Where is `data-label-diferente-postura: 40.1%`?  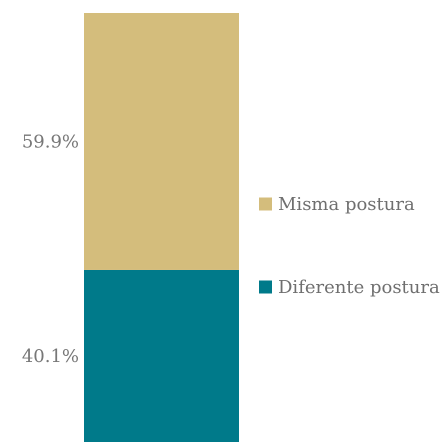 data-label-diferente-postura: 40.1% is located at coordinates (50, 356).